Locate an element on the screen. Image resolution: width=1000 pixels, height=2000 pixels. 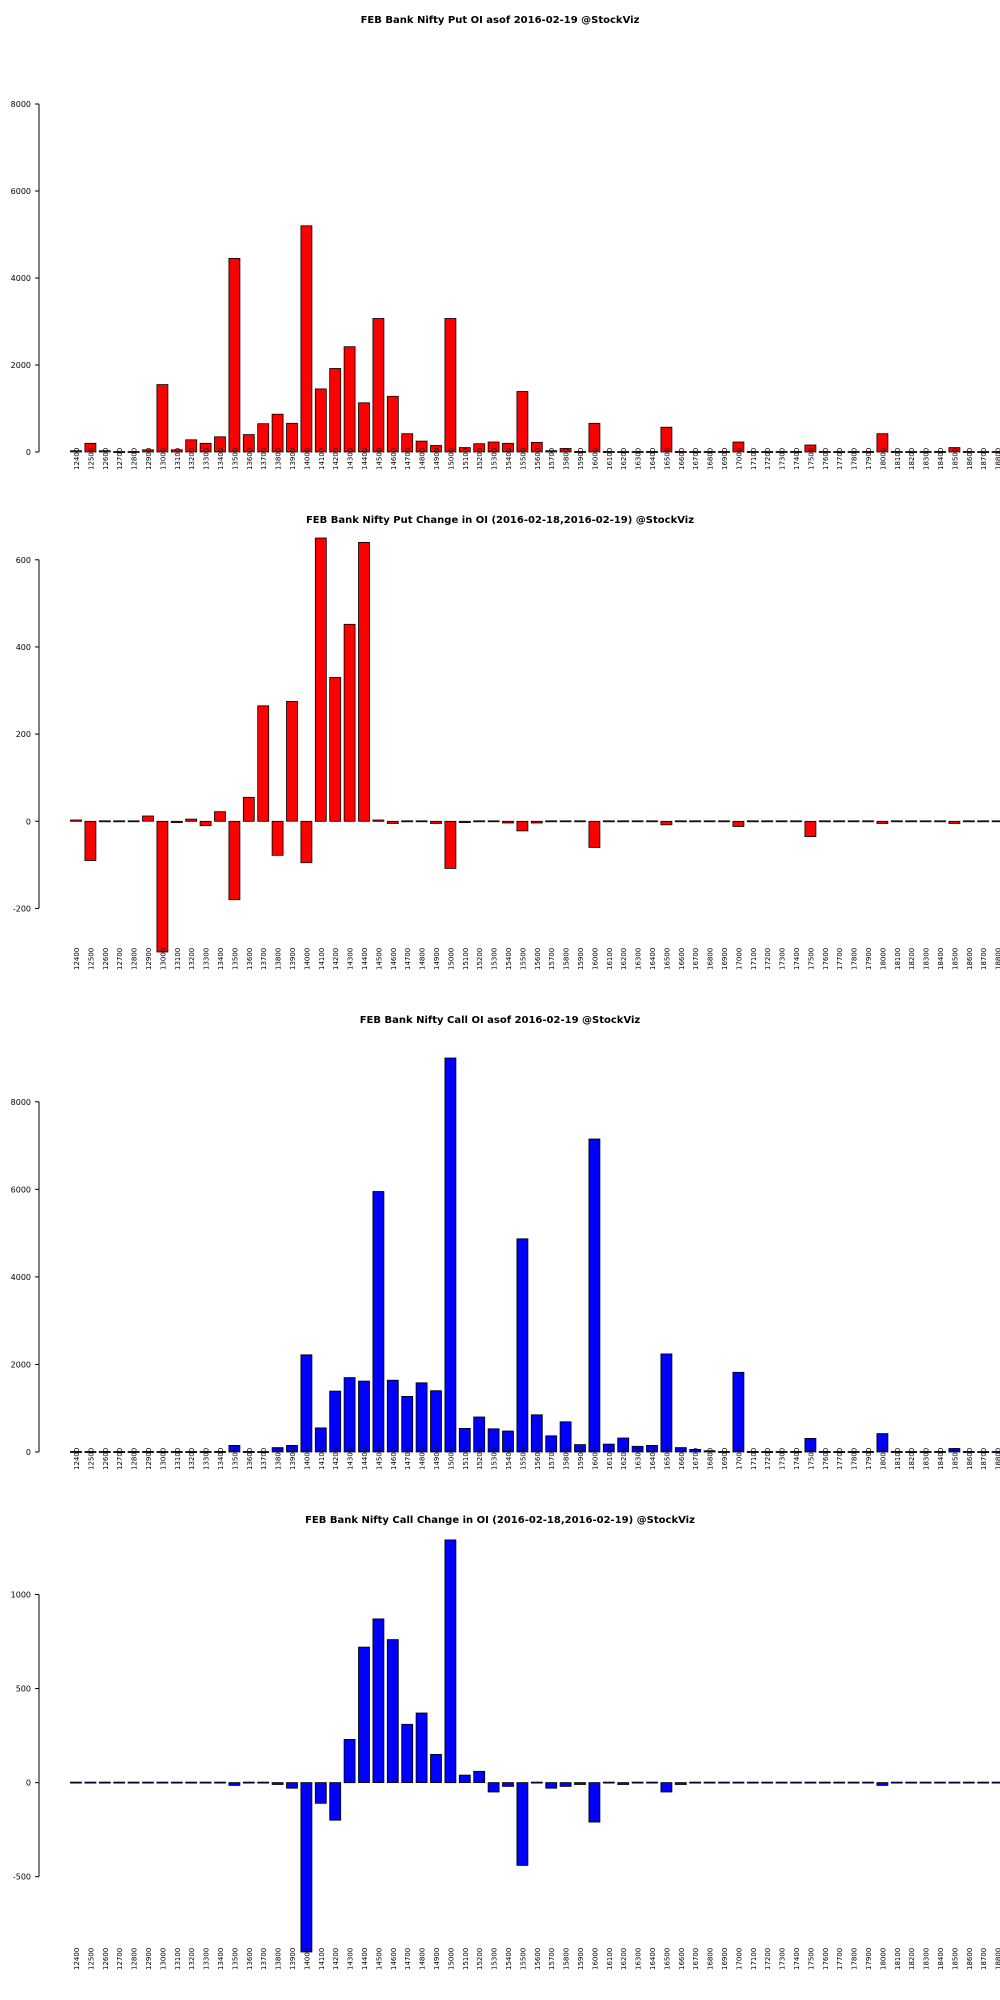
put-oi-x-tick-label: 15300 is located at coordinates (495, 459).